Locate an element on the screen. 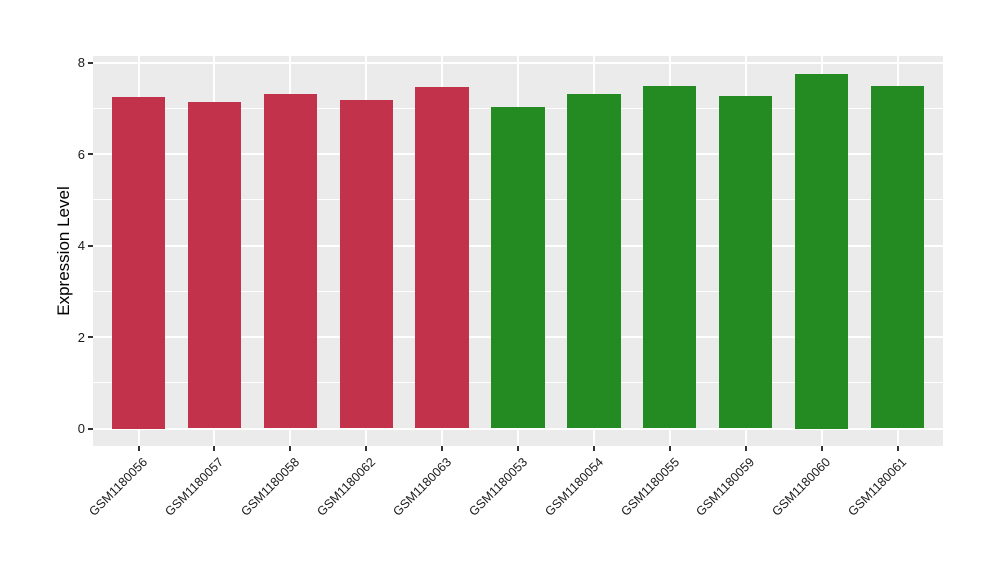 This screenshot has width=1000, height=580. x-tick-label: GSM1180056 is located at coordinates (118, 487).